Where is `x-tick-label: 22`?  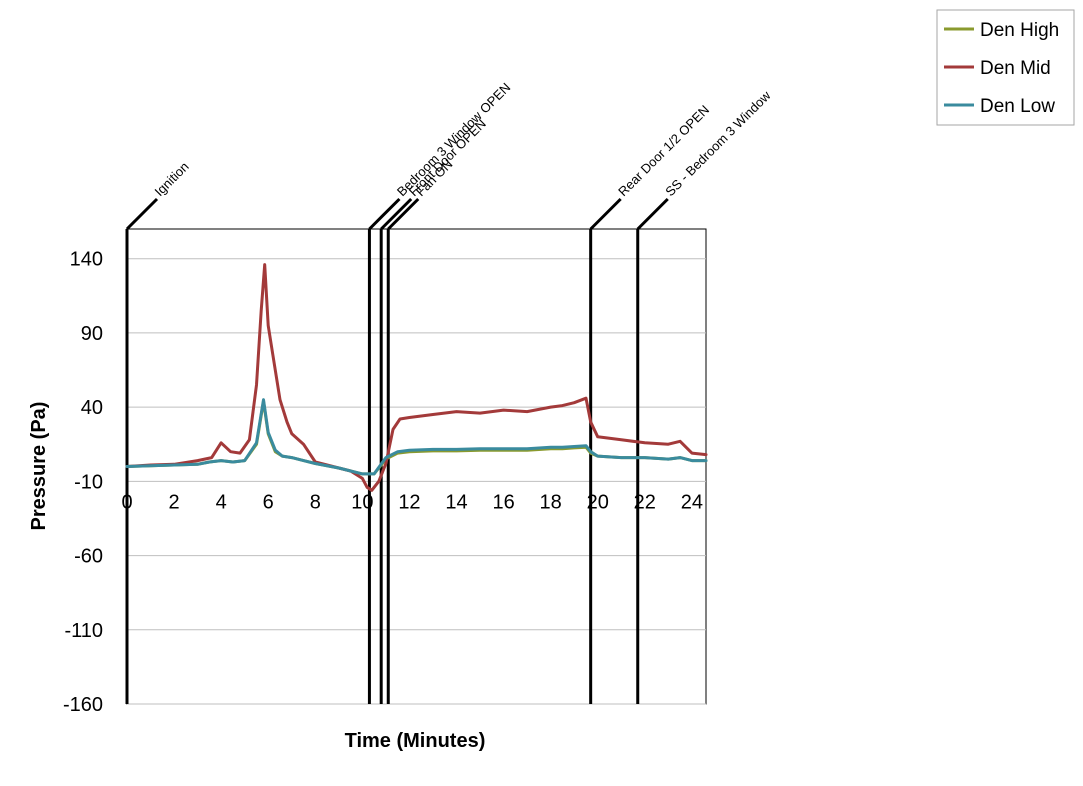 x-tick-label: 22 is located at coordinates (645, 502).